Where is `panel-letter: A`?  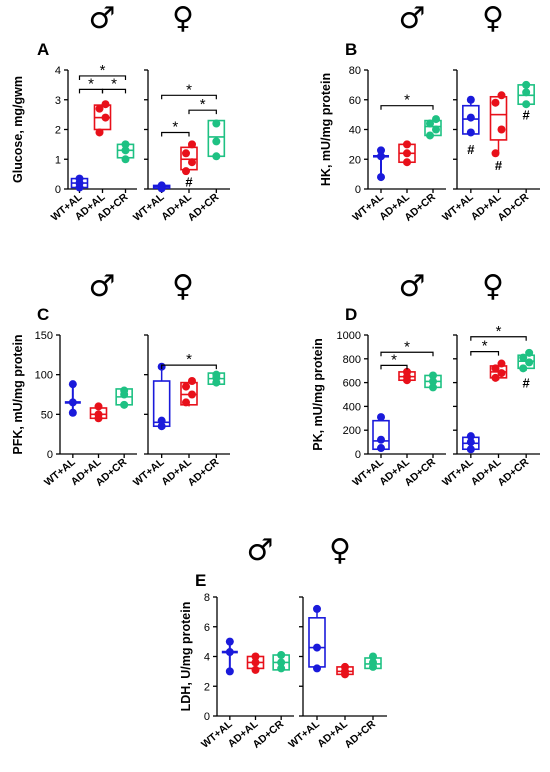
panel-letter: A is located at coordinates (43, 49).